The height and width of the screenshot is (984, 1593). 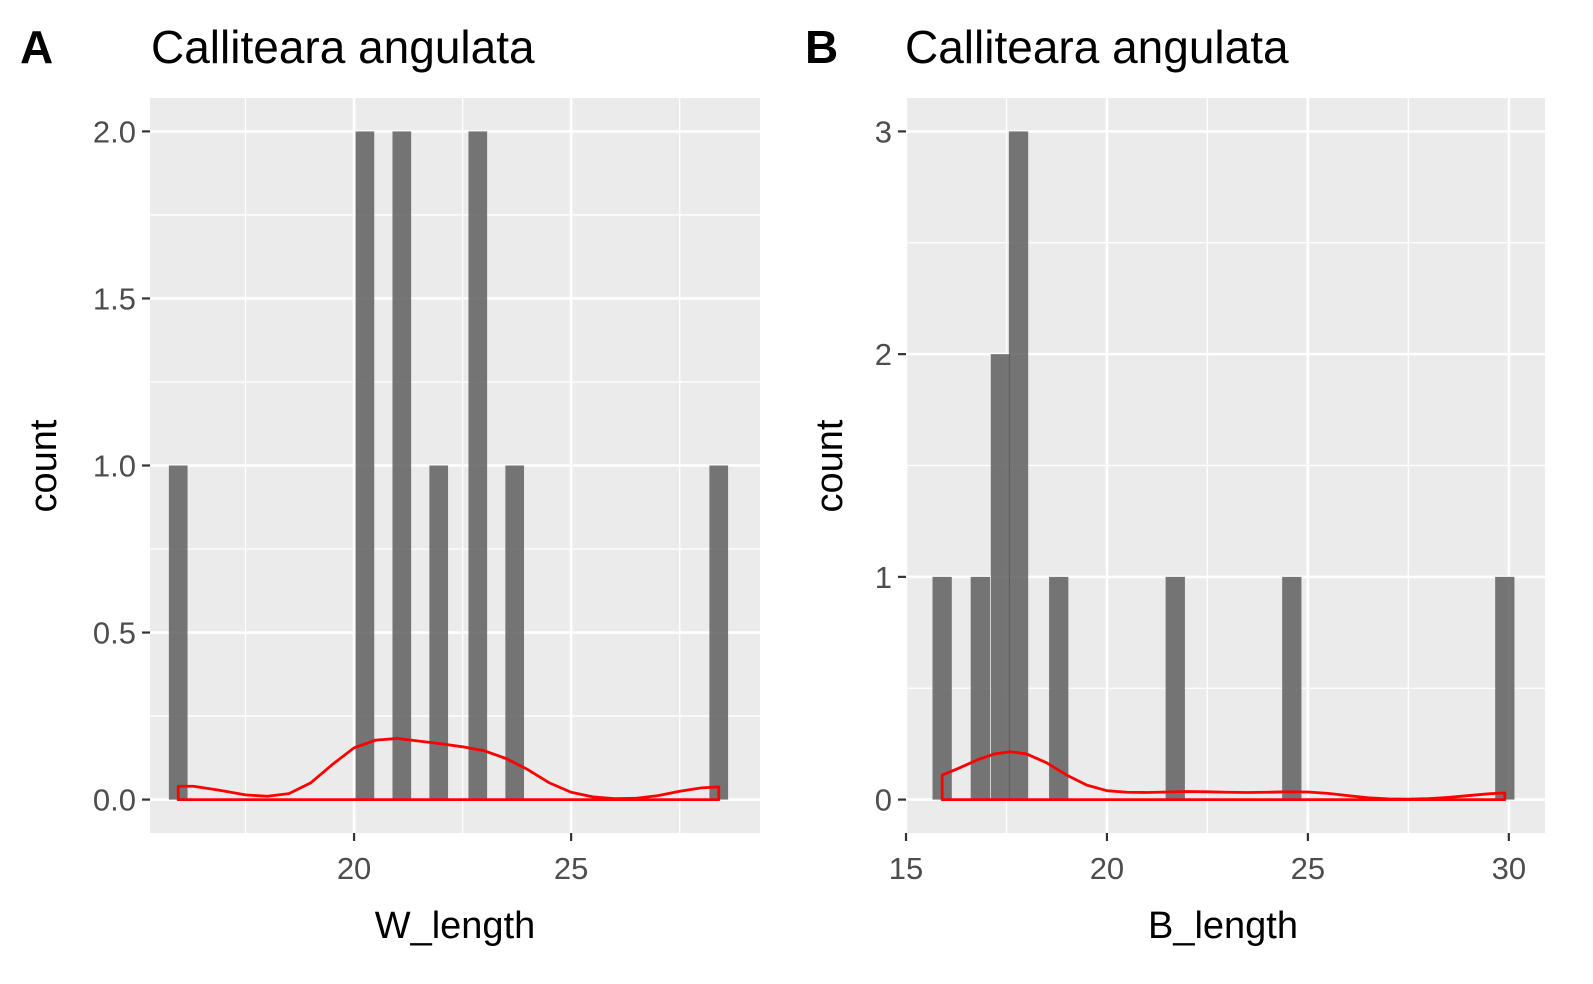 What do you see at coordinates (883, 354) in the screenshot?
I see `y-tick-label: 2` at bounding box center [883, 354].